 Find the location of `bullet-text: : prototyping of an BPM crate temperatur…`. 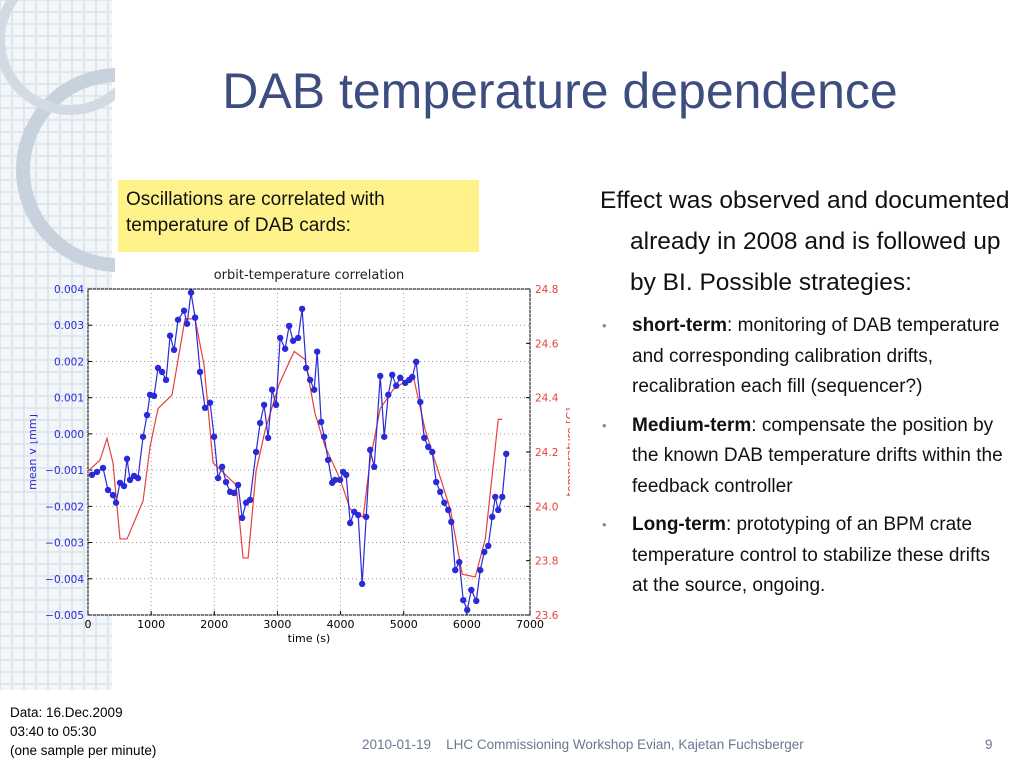

bullet-text: : prototyping of an BPM crate temperatur… is located at coordinates (811, 555).